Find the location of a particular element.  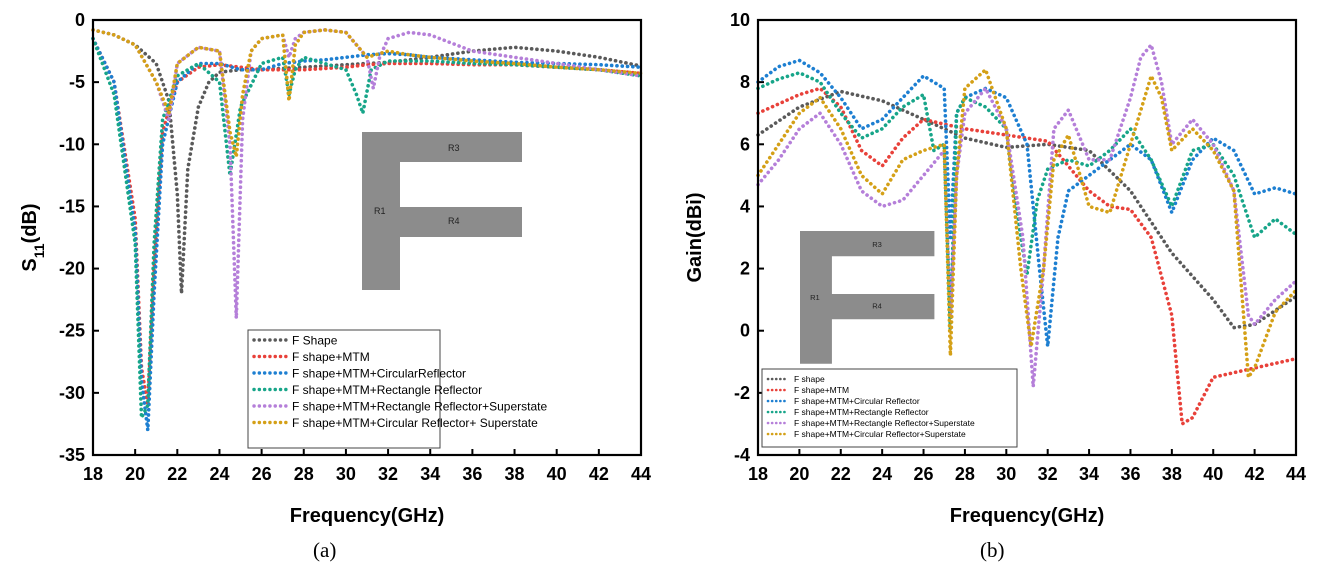

panel-b-y-axis-title: Gain(dBi) is located at coordinates (695, 238).